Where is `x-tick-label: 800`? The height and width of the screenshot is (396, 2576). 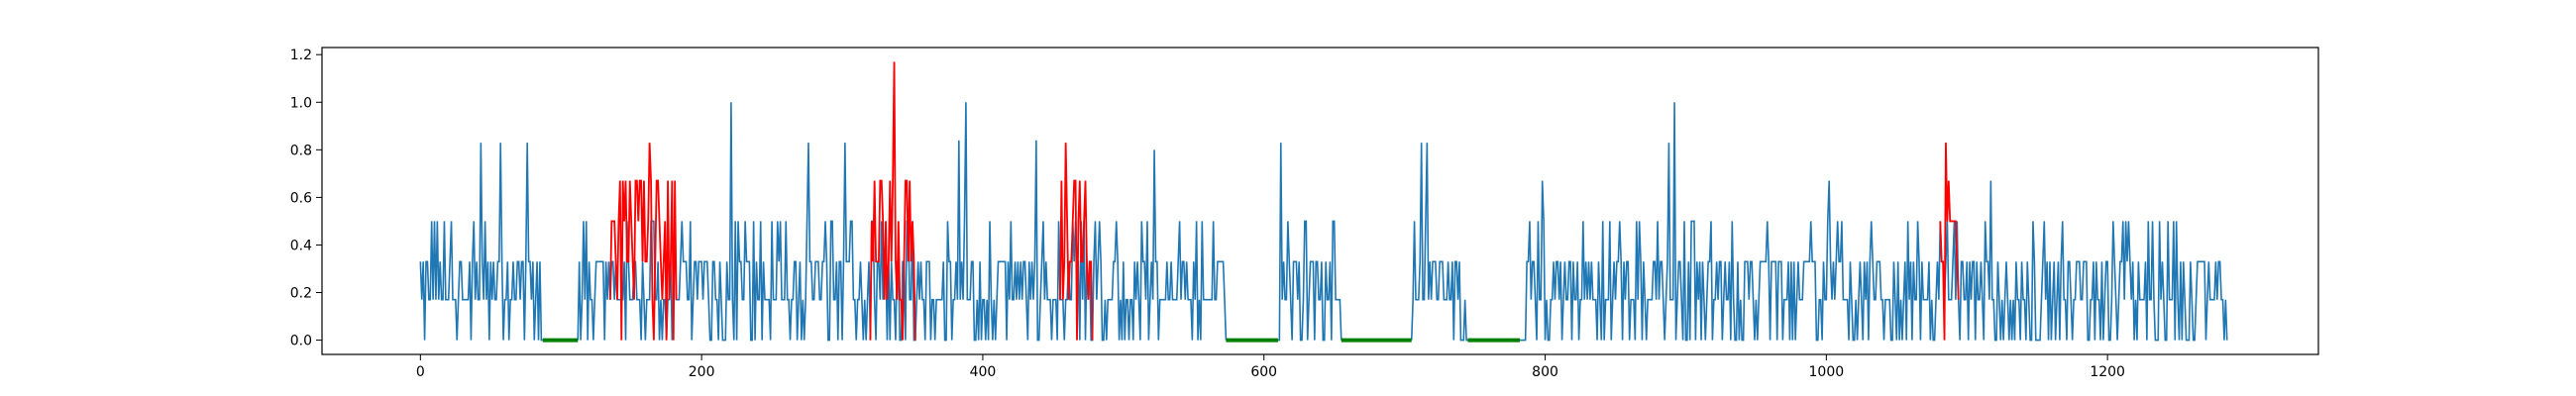 x-tick-label: 800 is located at coordinates (1545, 372).